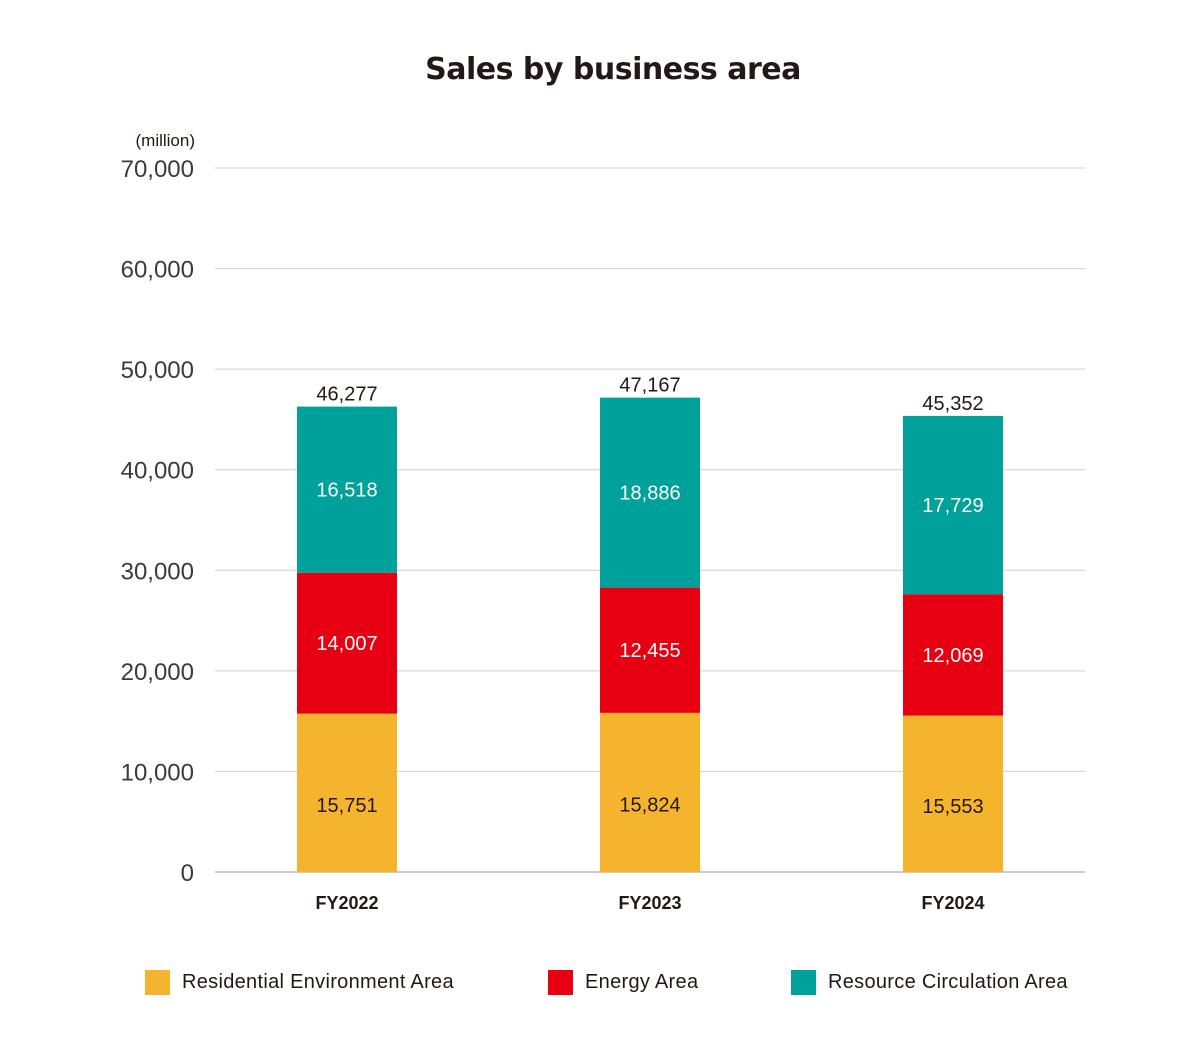 This screenshot has width=1200, height=1052. Describe the element at coordinates (803, 982) in the screenshot. I see `legend-swatch-resource-circulation` at that location.